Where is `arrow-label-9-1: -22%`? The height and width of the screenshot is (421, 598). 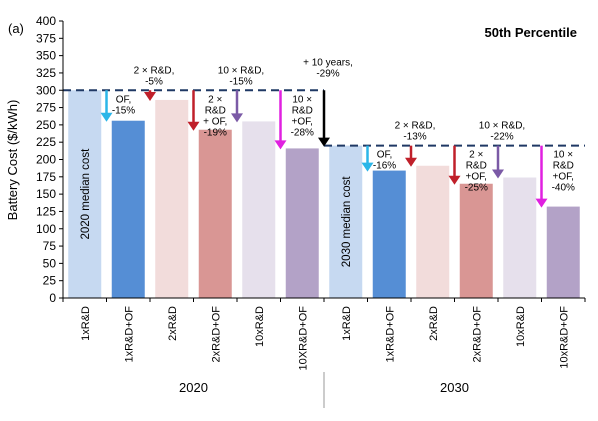 arrow-label-9-1: -22% is located at coordinates (501, 137).